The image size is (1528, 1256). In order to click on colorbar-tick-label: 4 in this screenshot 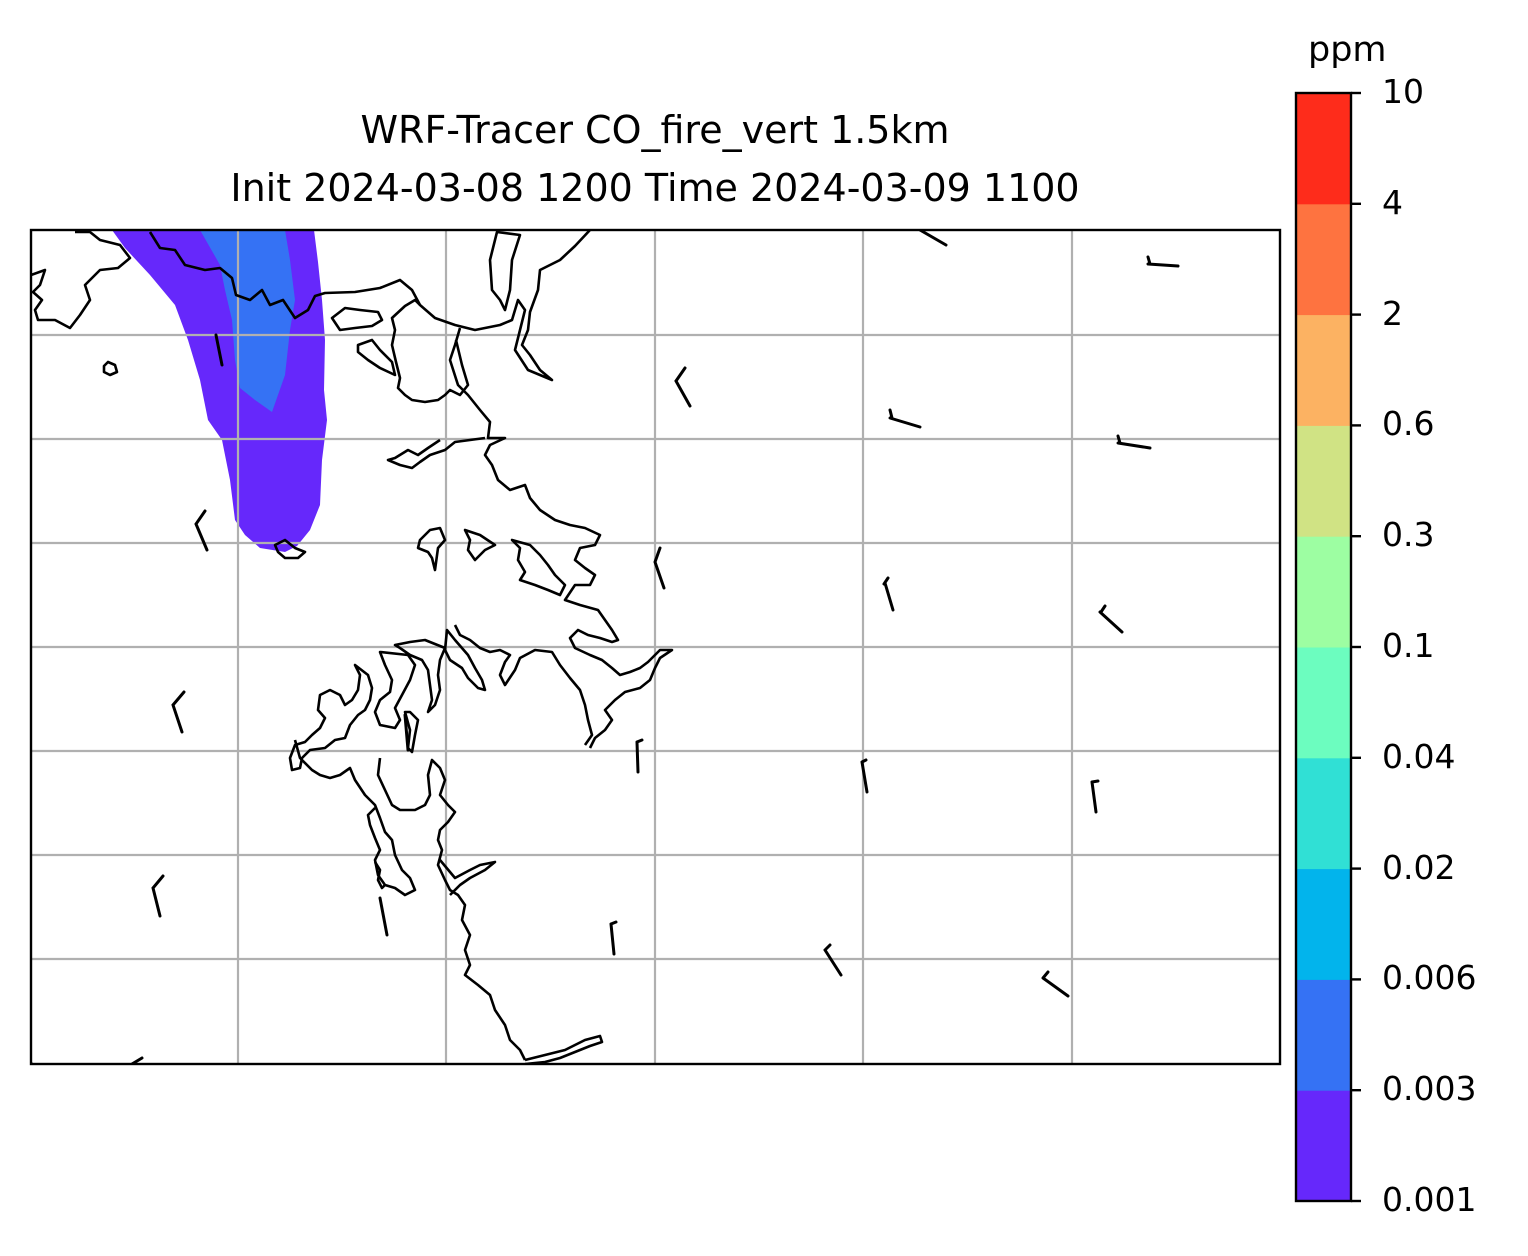, I will do `click(1392, 202)`.